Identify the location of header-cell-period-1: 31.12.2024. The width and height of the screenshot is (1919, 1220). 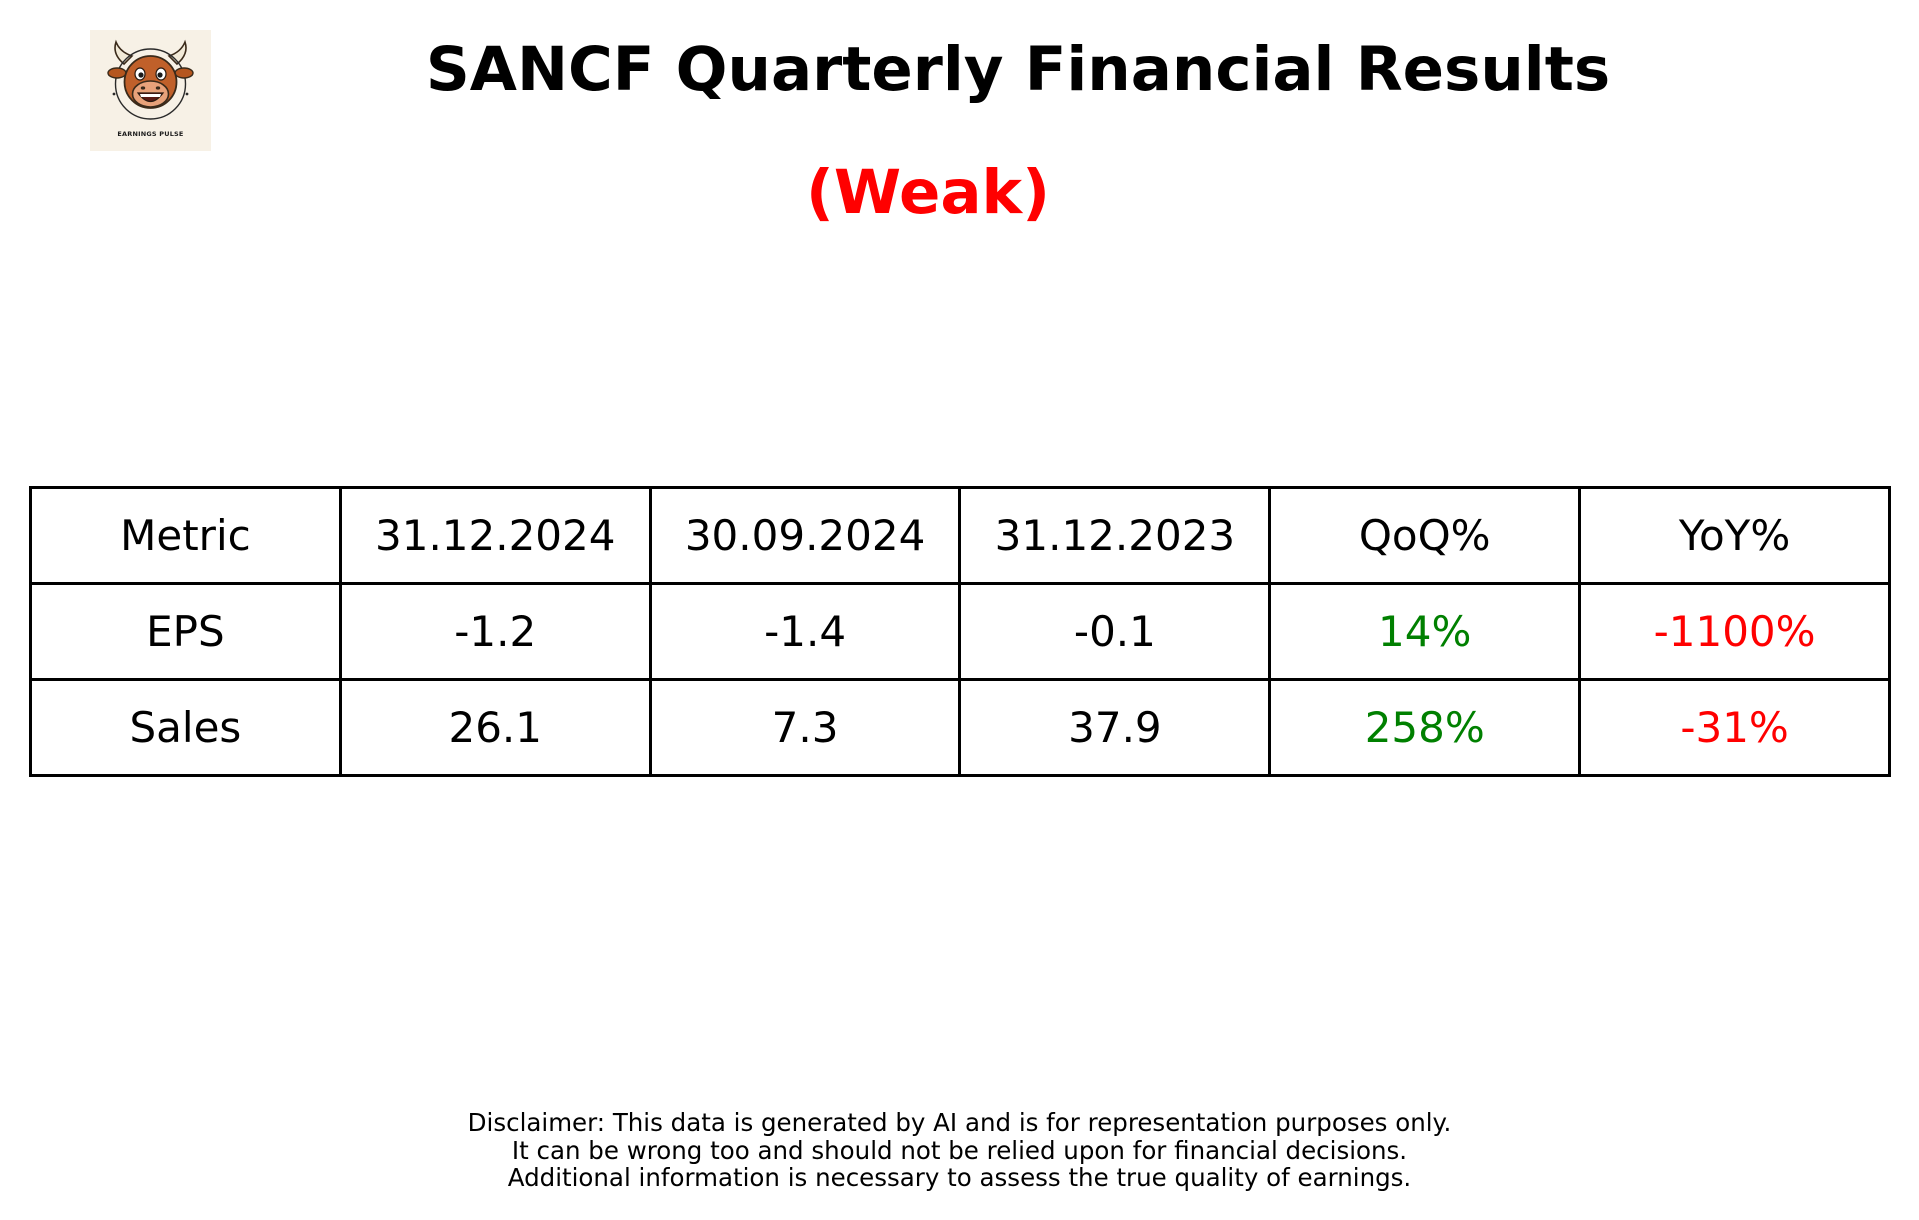
(495, 535).